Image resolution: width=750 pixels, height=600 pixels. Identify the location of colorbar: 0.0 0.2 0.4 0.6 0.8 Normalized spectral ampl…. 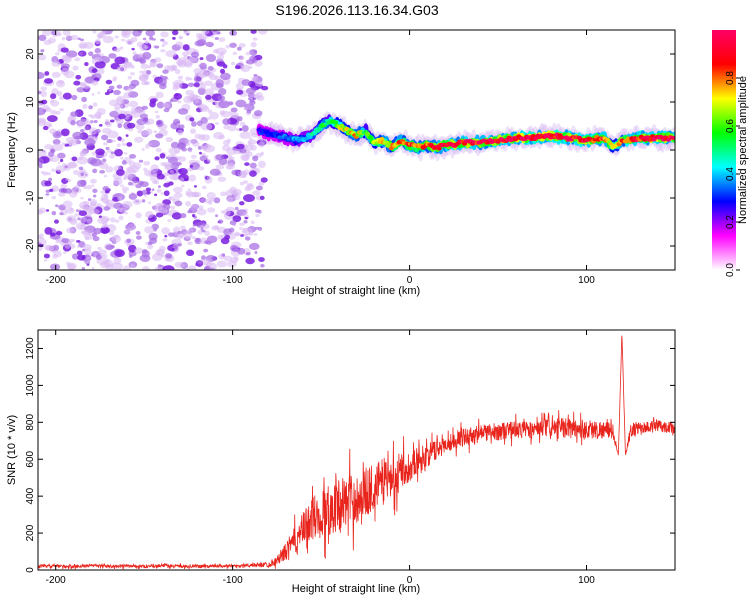
(730, 153).